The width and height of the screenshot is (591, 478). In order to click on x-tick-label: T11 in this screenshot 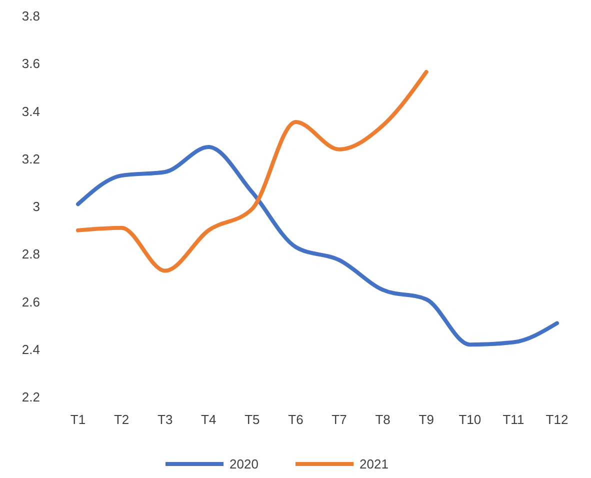, I will do `click(513, 419)`.